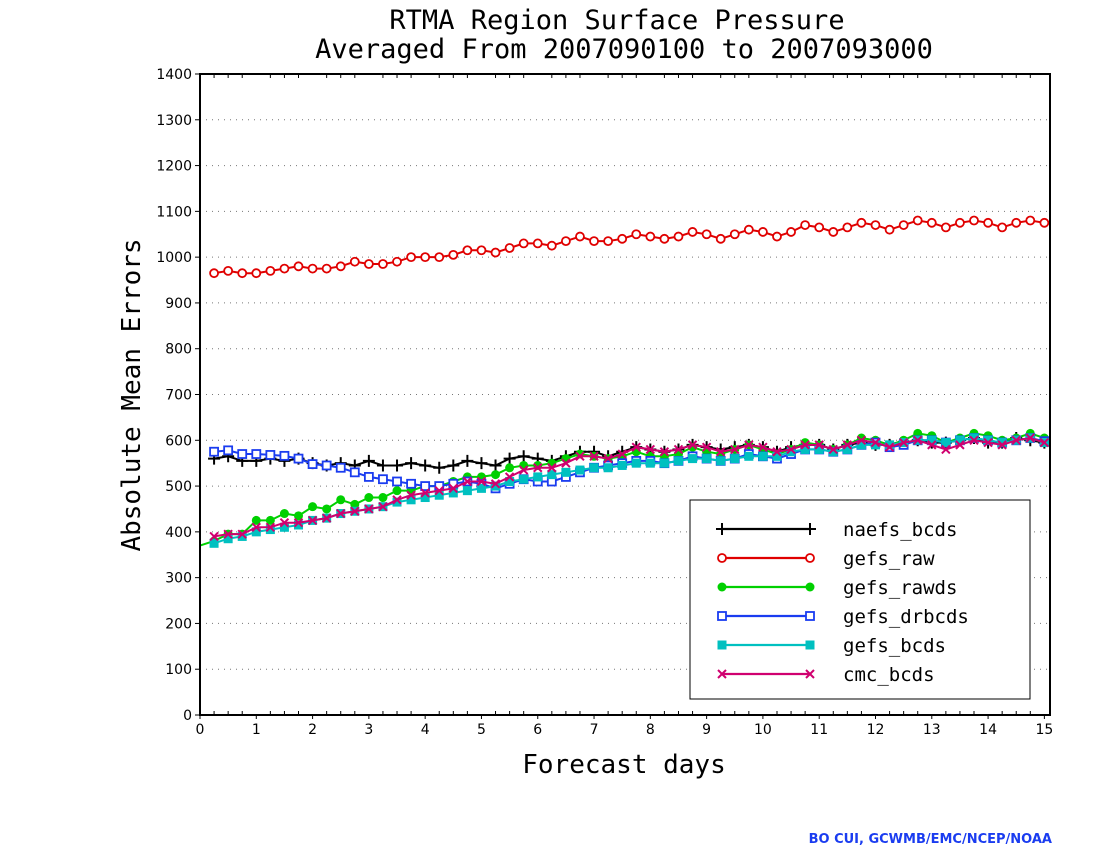  Describe the element at coordinates (876, 730) in the screenshot. I see `x-tick-label: 12` at that location.